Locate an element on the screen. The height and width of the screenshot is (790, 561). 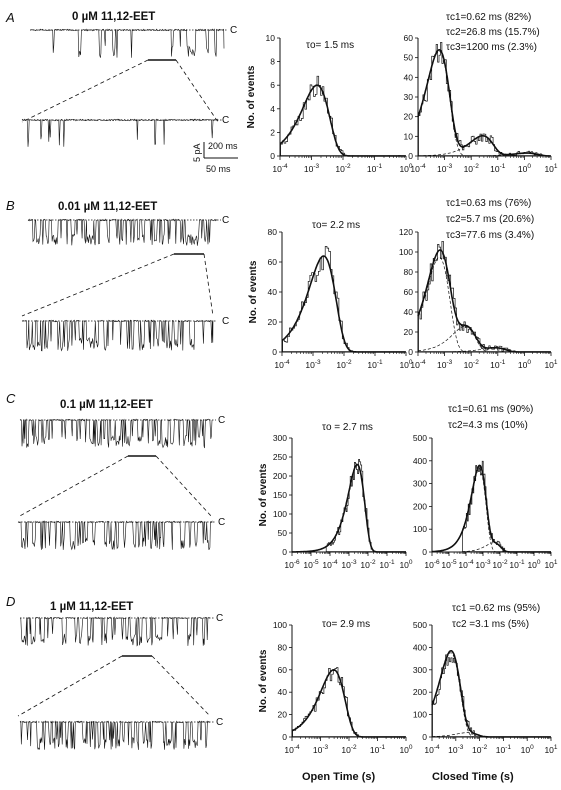
closed-tau-1: τc1=0.62 ms (82%) is located at coordinates (488, 17).